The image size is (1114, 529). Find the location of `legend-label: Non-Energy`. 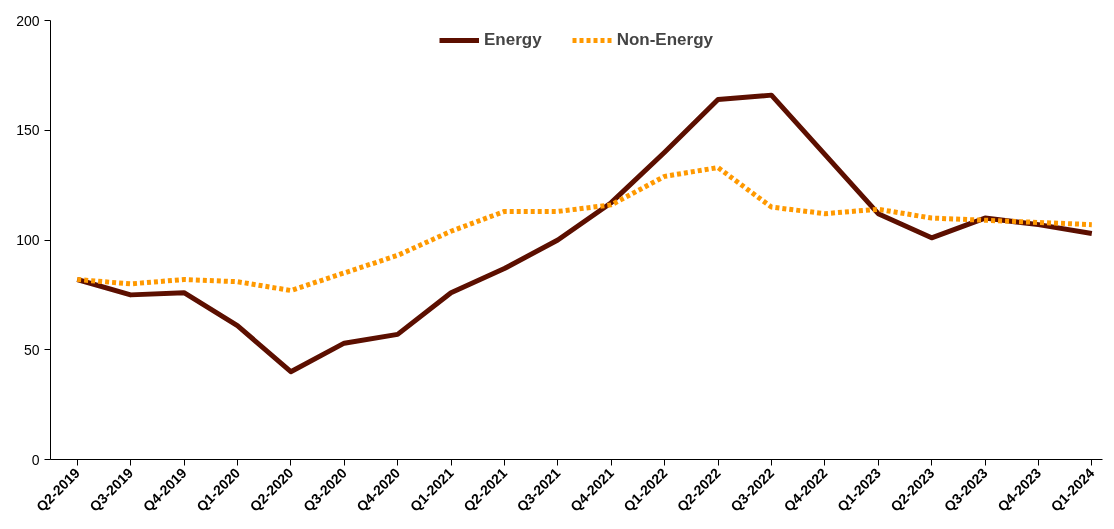

legend-label: Non-Energy is located at coordinates (664, 40).